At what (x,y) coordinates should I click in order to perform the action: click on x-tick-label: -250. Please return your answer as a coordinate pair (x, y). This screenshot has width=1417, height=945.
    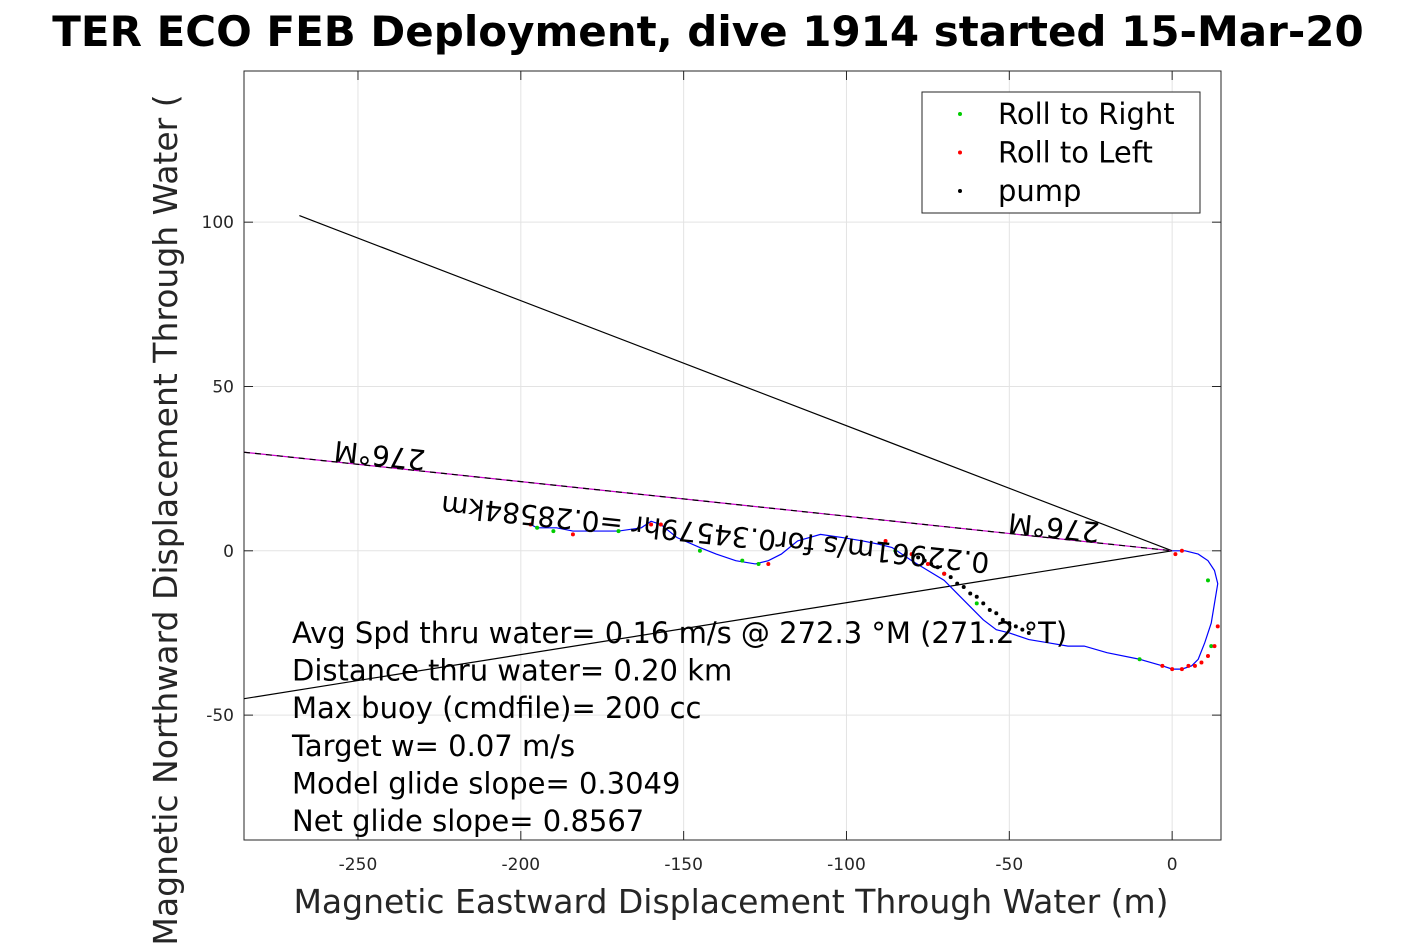
    Looking at the image, I should click on (358, 865).